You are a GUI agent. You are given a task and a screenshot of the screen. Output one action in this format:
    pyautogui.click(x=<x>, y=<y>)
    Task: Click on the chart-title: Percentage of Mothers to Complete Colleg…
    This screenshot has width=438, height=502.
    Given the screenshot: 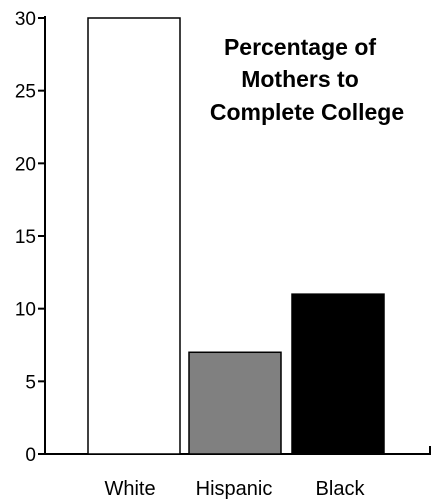 What is the action you would take?
    pyautogui.click(x=307, y=79)
    